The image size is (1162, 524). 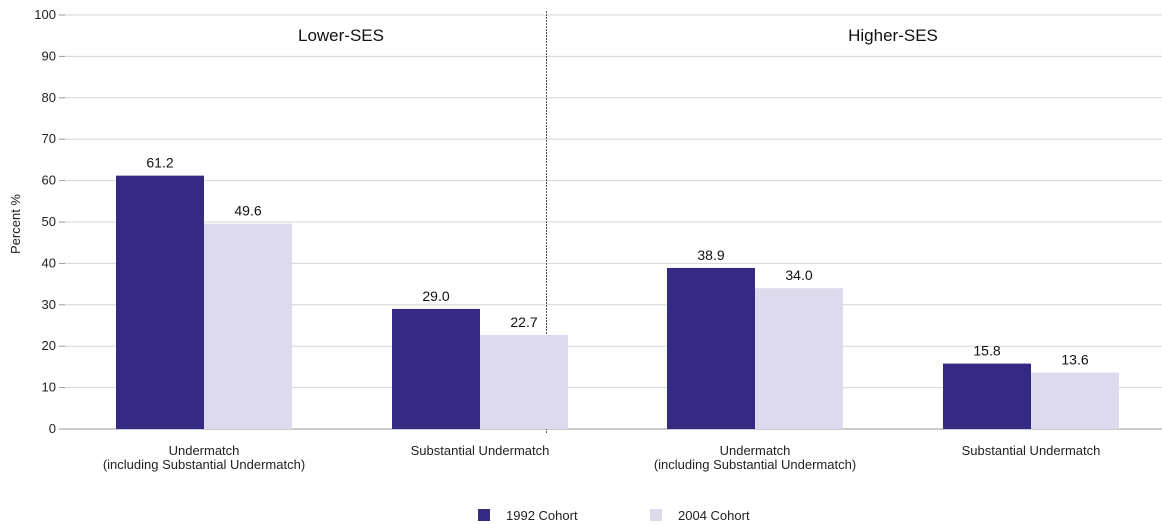 I want to click on data-label: 15.8, so click(x=986, y=351).